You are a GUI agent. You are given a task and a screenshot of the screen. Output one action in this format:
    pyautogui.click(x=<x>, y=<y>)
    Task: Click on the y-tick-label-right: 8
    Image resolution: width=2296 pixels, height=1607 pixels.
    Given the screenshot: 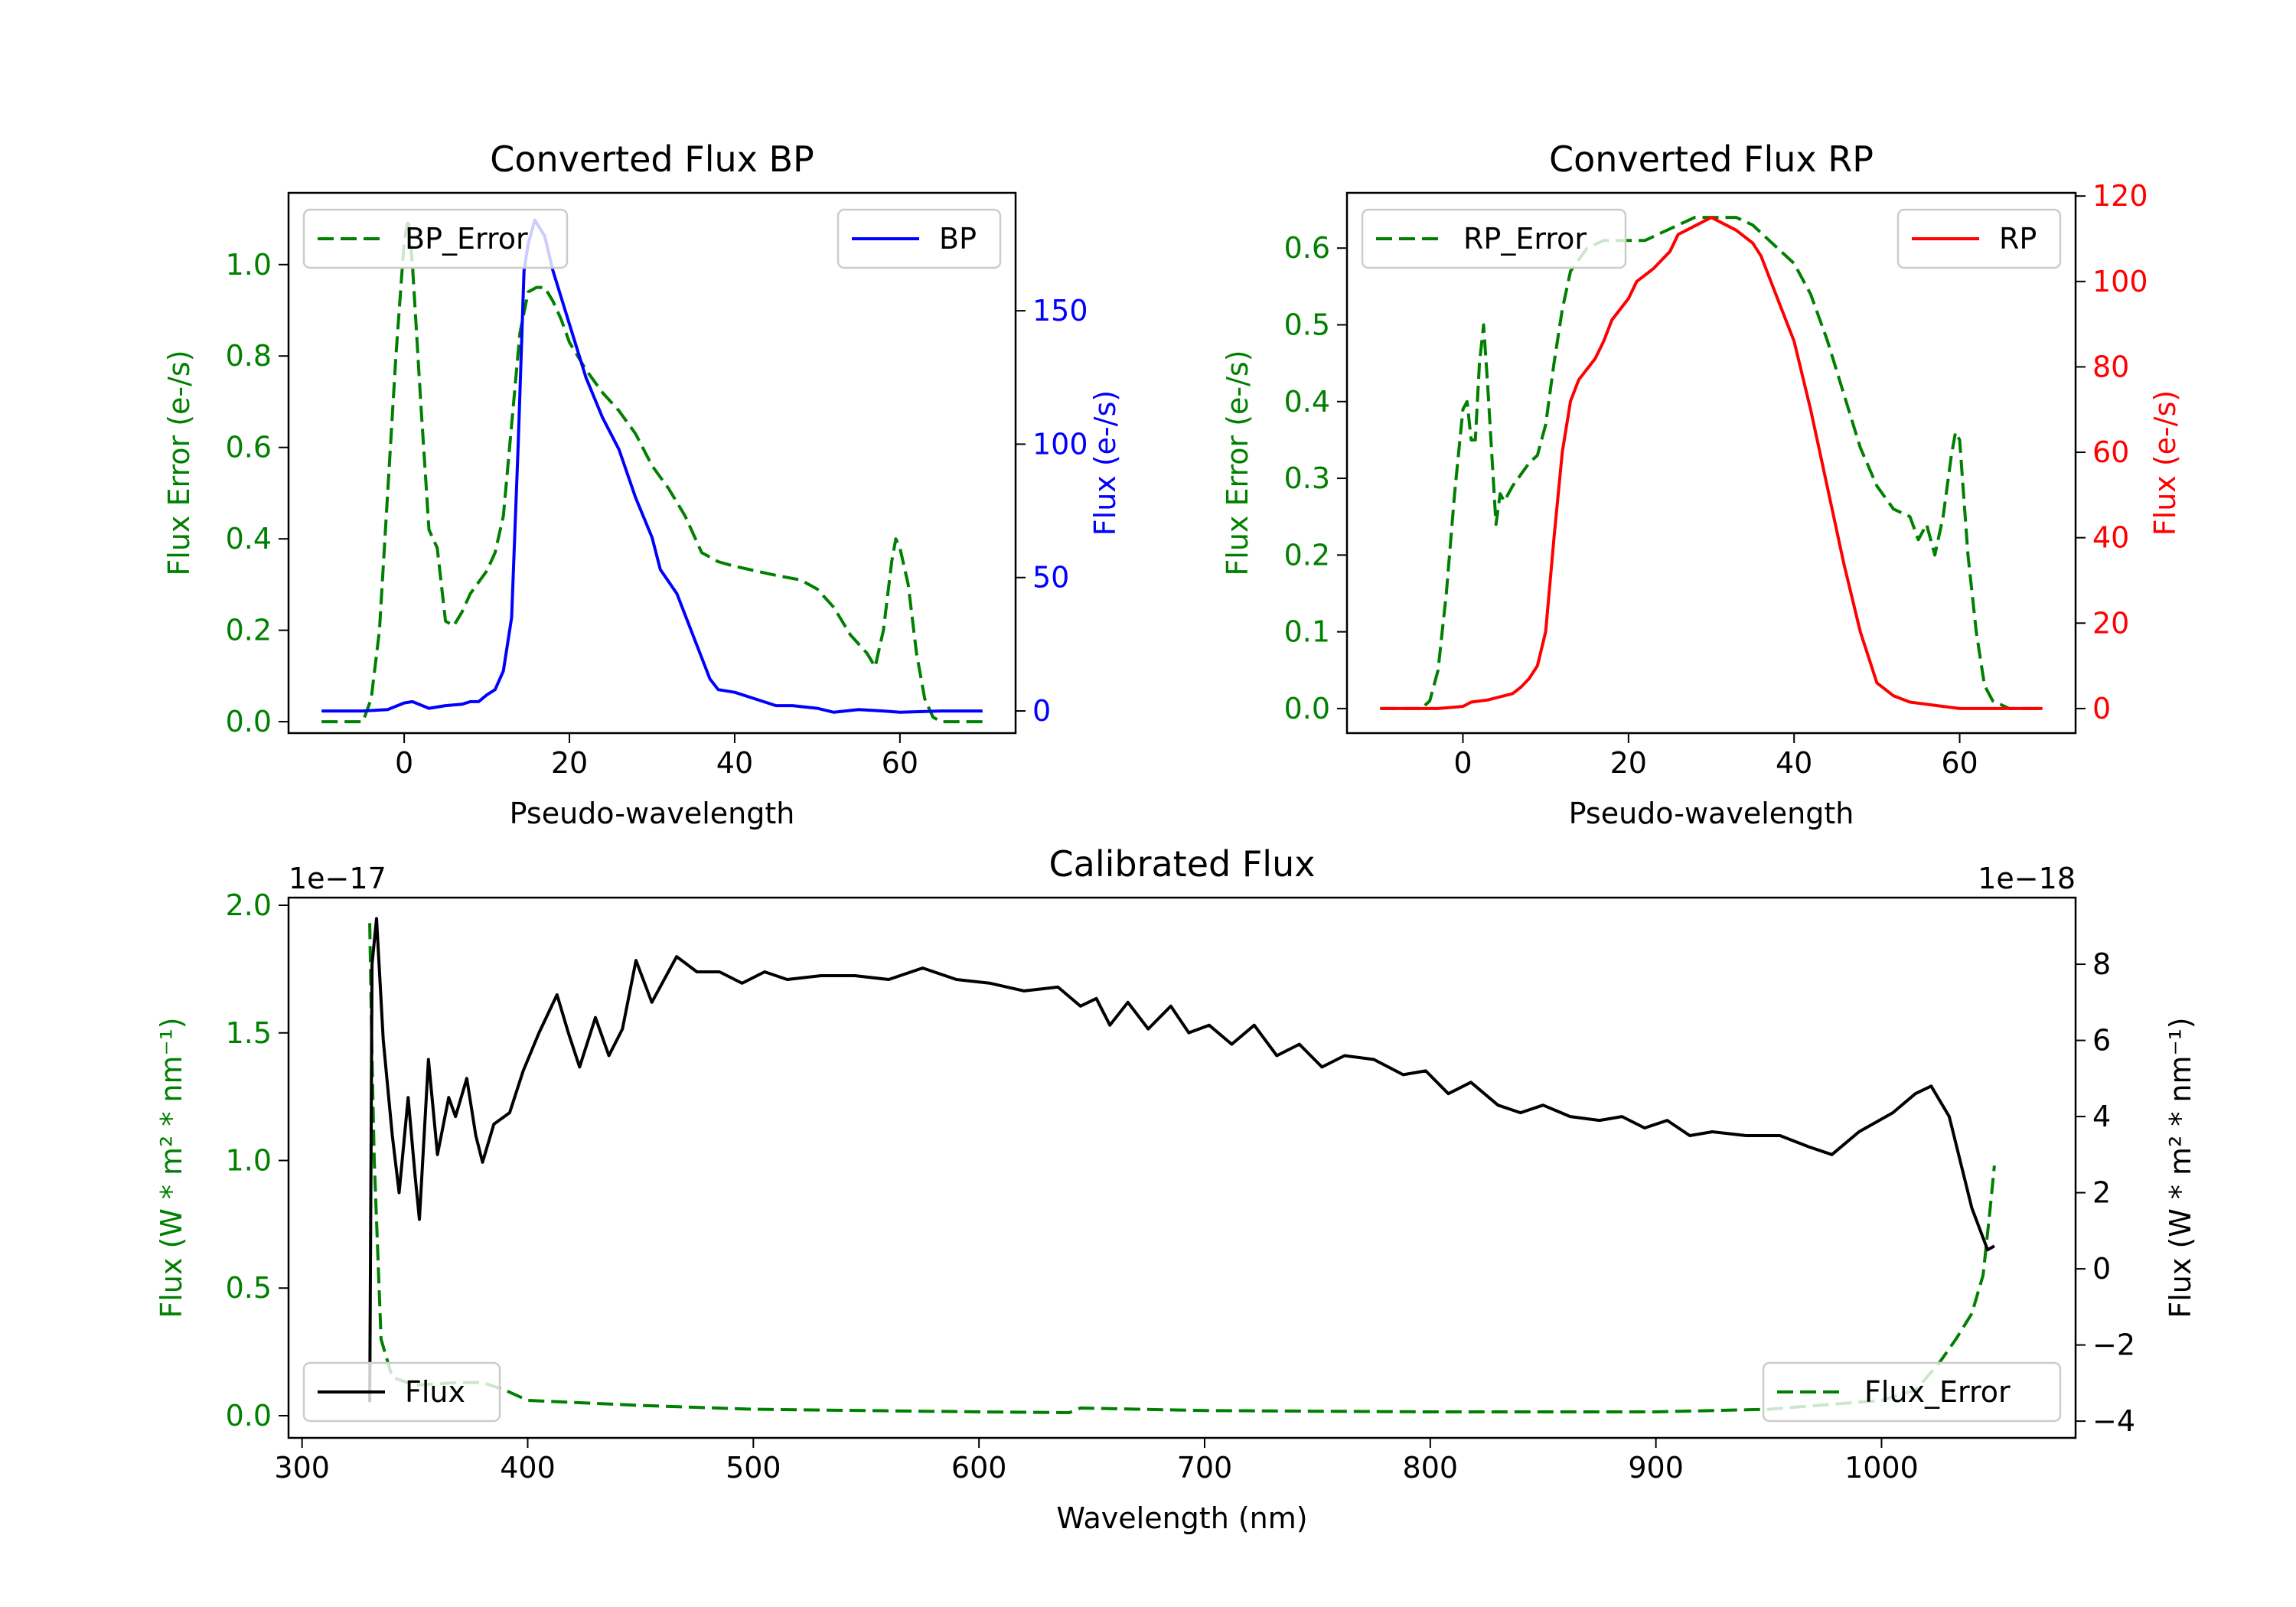 What is the action you would take?
    pyautogui.click(x=2101, y=964)
    